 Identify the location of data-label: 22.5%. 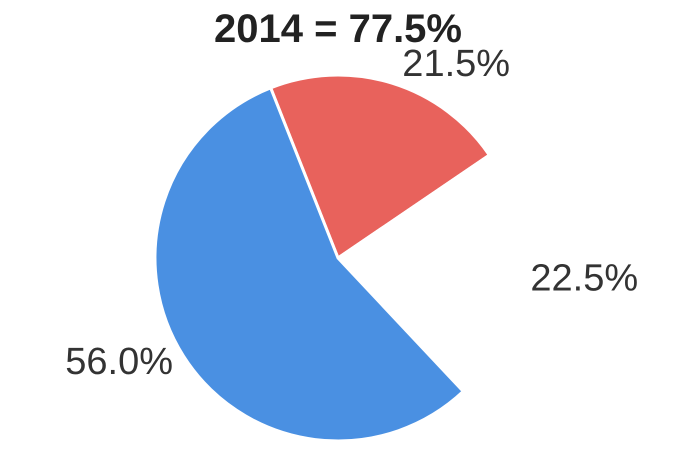
(584, 278).